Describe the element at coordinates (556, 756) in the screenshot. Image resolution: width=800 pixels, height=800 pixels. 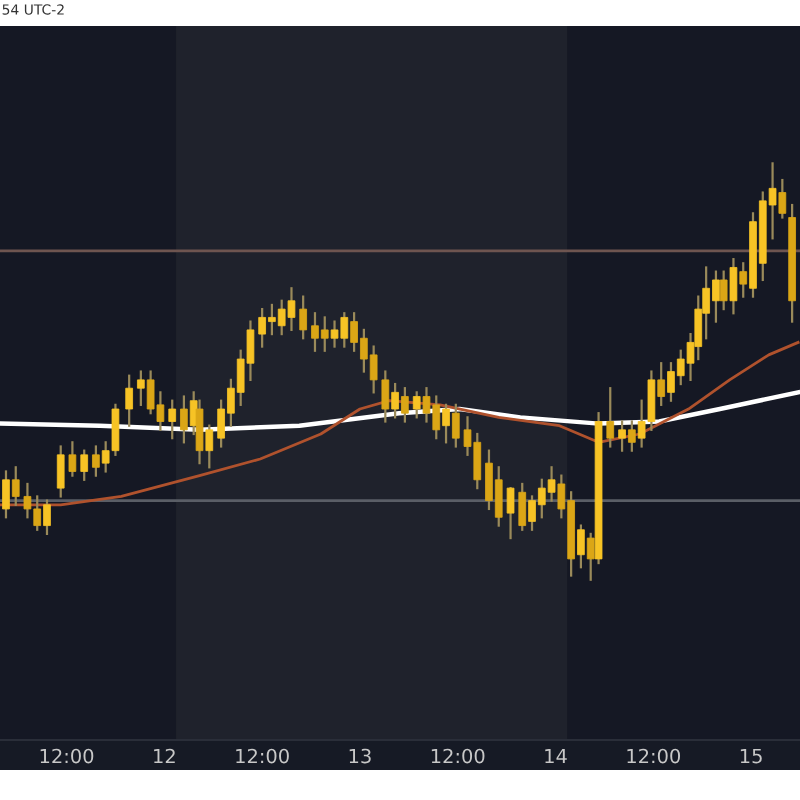
I see `x-tick-label: 14` at that location.